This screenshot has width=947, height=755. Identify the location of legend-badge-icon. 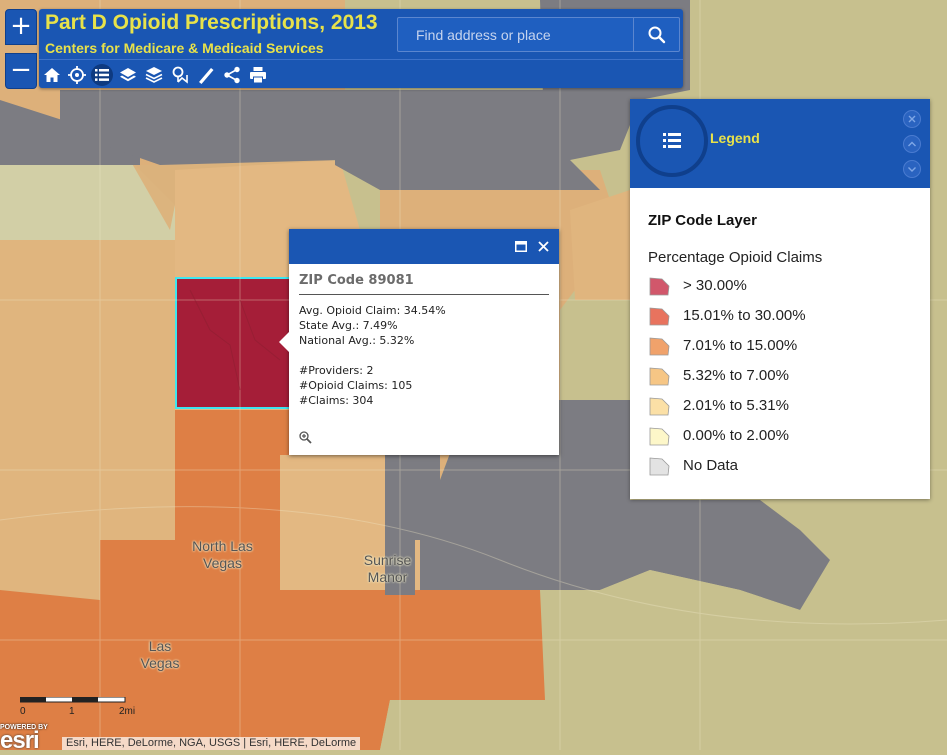
(672, 141).